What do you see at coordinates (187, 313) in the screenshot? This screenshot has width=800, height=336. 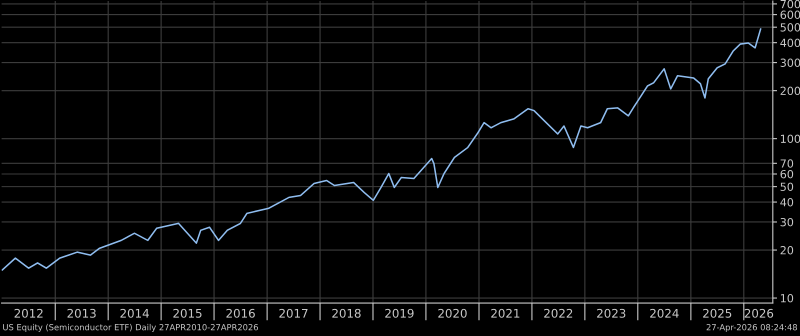 I see `x-tick-label: 2015` at bounding box center [187, 313].